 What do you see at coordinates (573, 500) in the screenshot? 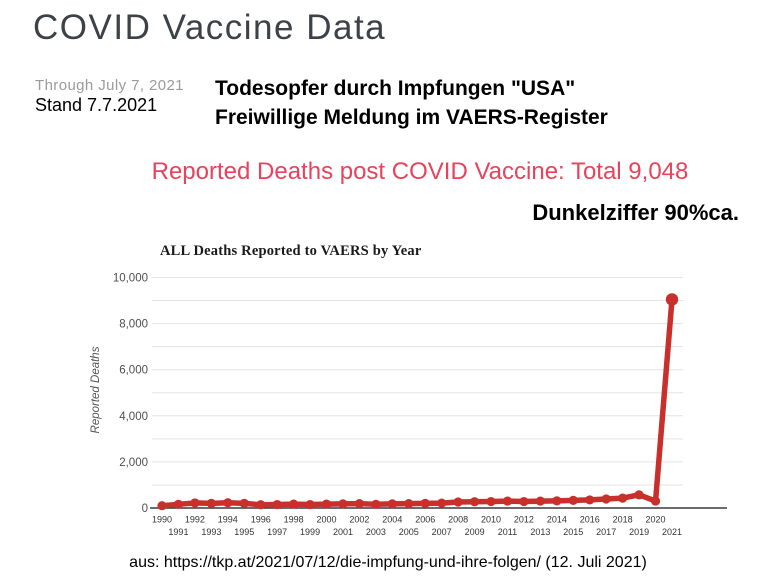
I see `data-point-2015` at bounding box center [573, 500].